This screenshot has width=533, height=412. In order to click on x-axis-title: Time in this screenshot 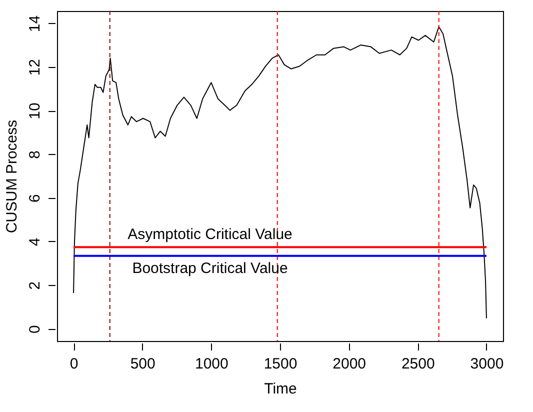, I will do `click(280, 389)`.